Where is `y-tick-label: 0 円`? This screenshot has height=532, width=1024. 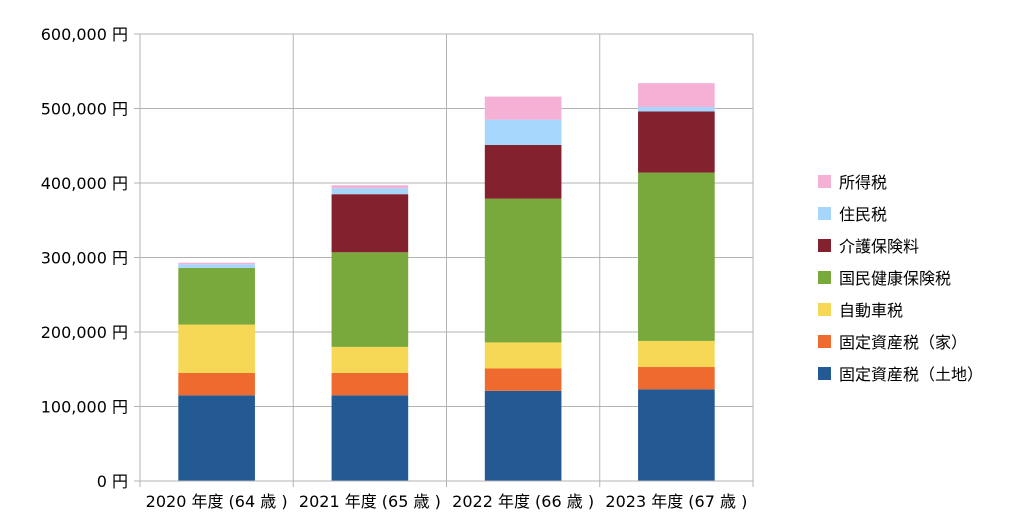
y-tick-label: 0 円 is located at coordinates (112, 481).